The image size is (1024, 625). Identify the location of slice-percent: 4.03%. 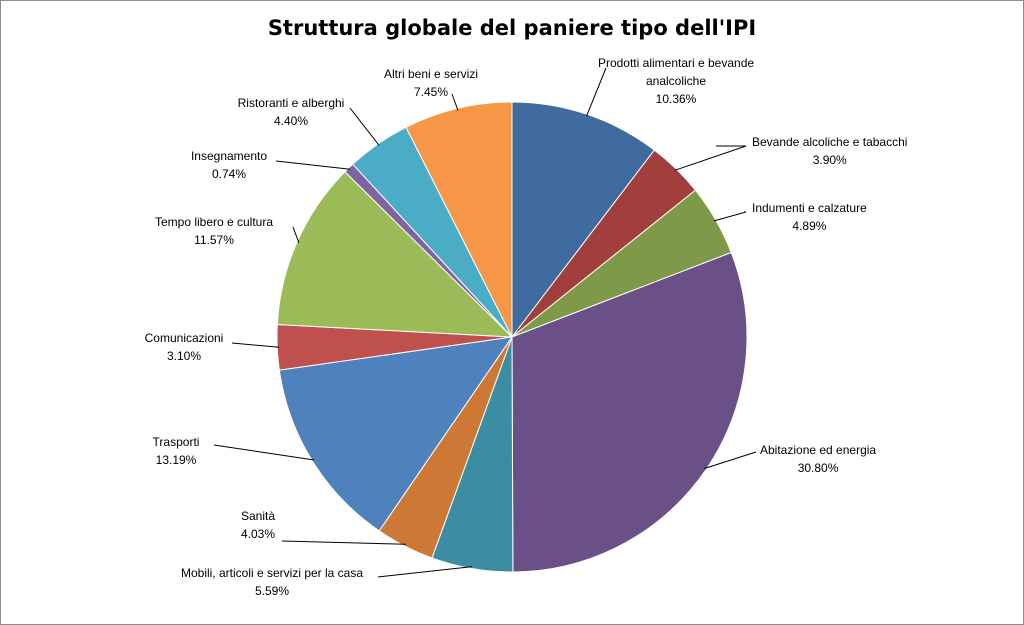
(258, 534).